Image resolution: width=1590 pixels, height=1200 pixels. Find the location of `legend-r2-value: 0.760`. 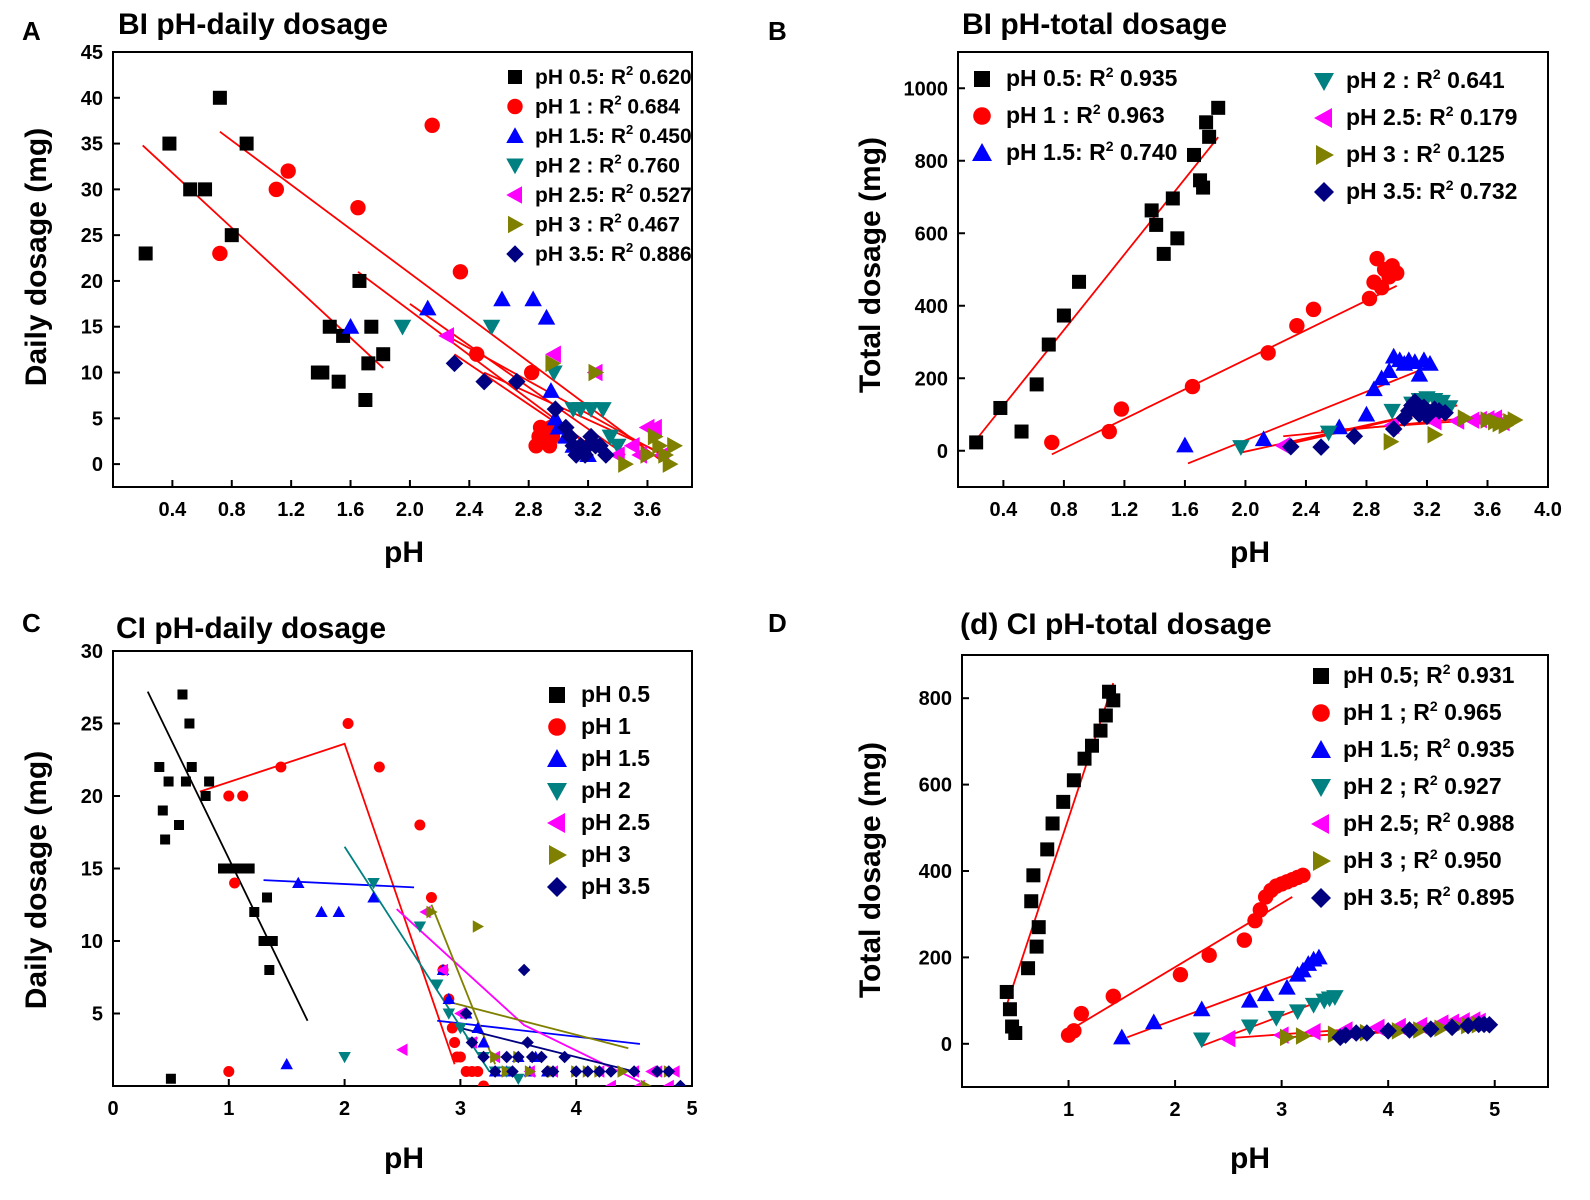

legend-r2-value: 0.760 is located at coordinates (651, 166).